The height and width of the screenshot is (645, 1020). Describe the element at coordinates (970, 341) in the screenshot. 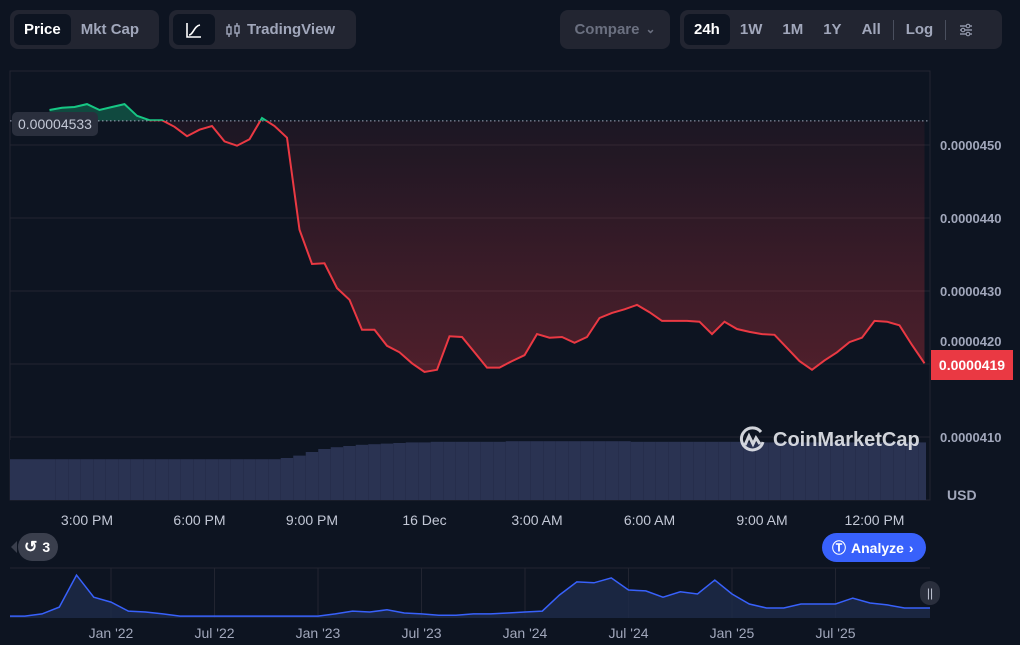

I see `y-tick-label: 0.0000420` at that location.